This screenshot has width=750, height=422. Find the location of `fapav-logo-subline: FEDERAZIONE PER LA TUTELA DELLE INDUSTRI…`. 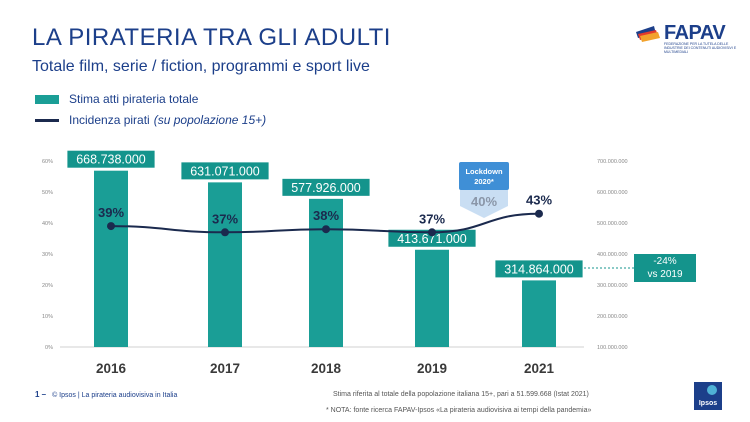

fapav-logo-subline: FEDERAZIONE PER LA TUTELA DELLE INDUSTRI… is located at coordinates (700, 48).